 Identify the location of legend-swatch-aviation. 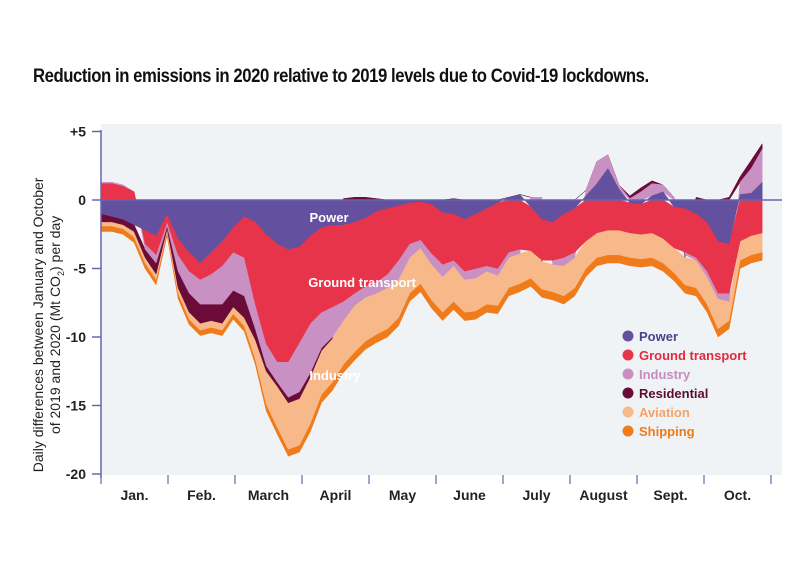
(628, 412).